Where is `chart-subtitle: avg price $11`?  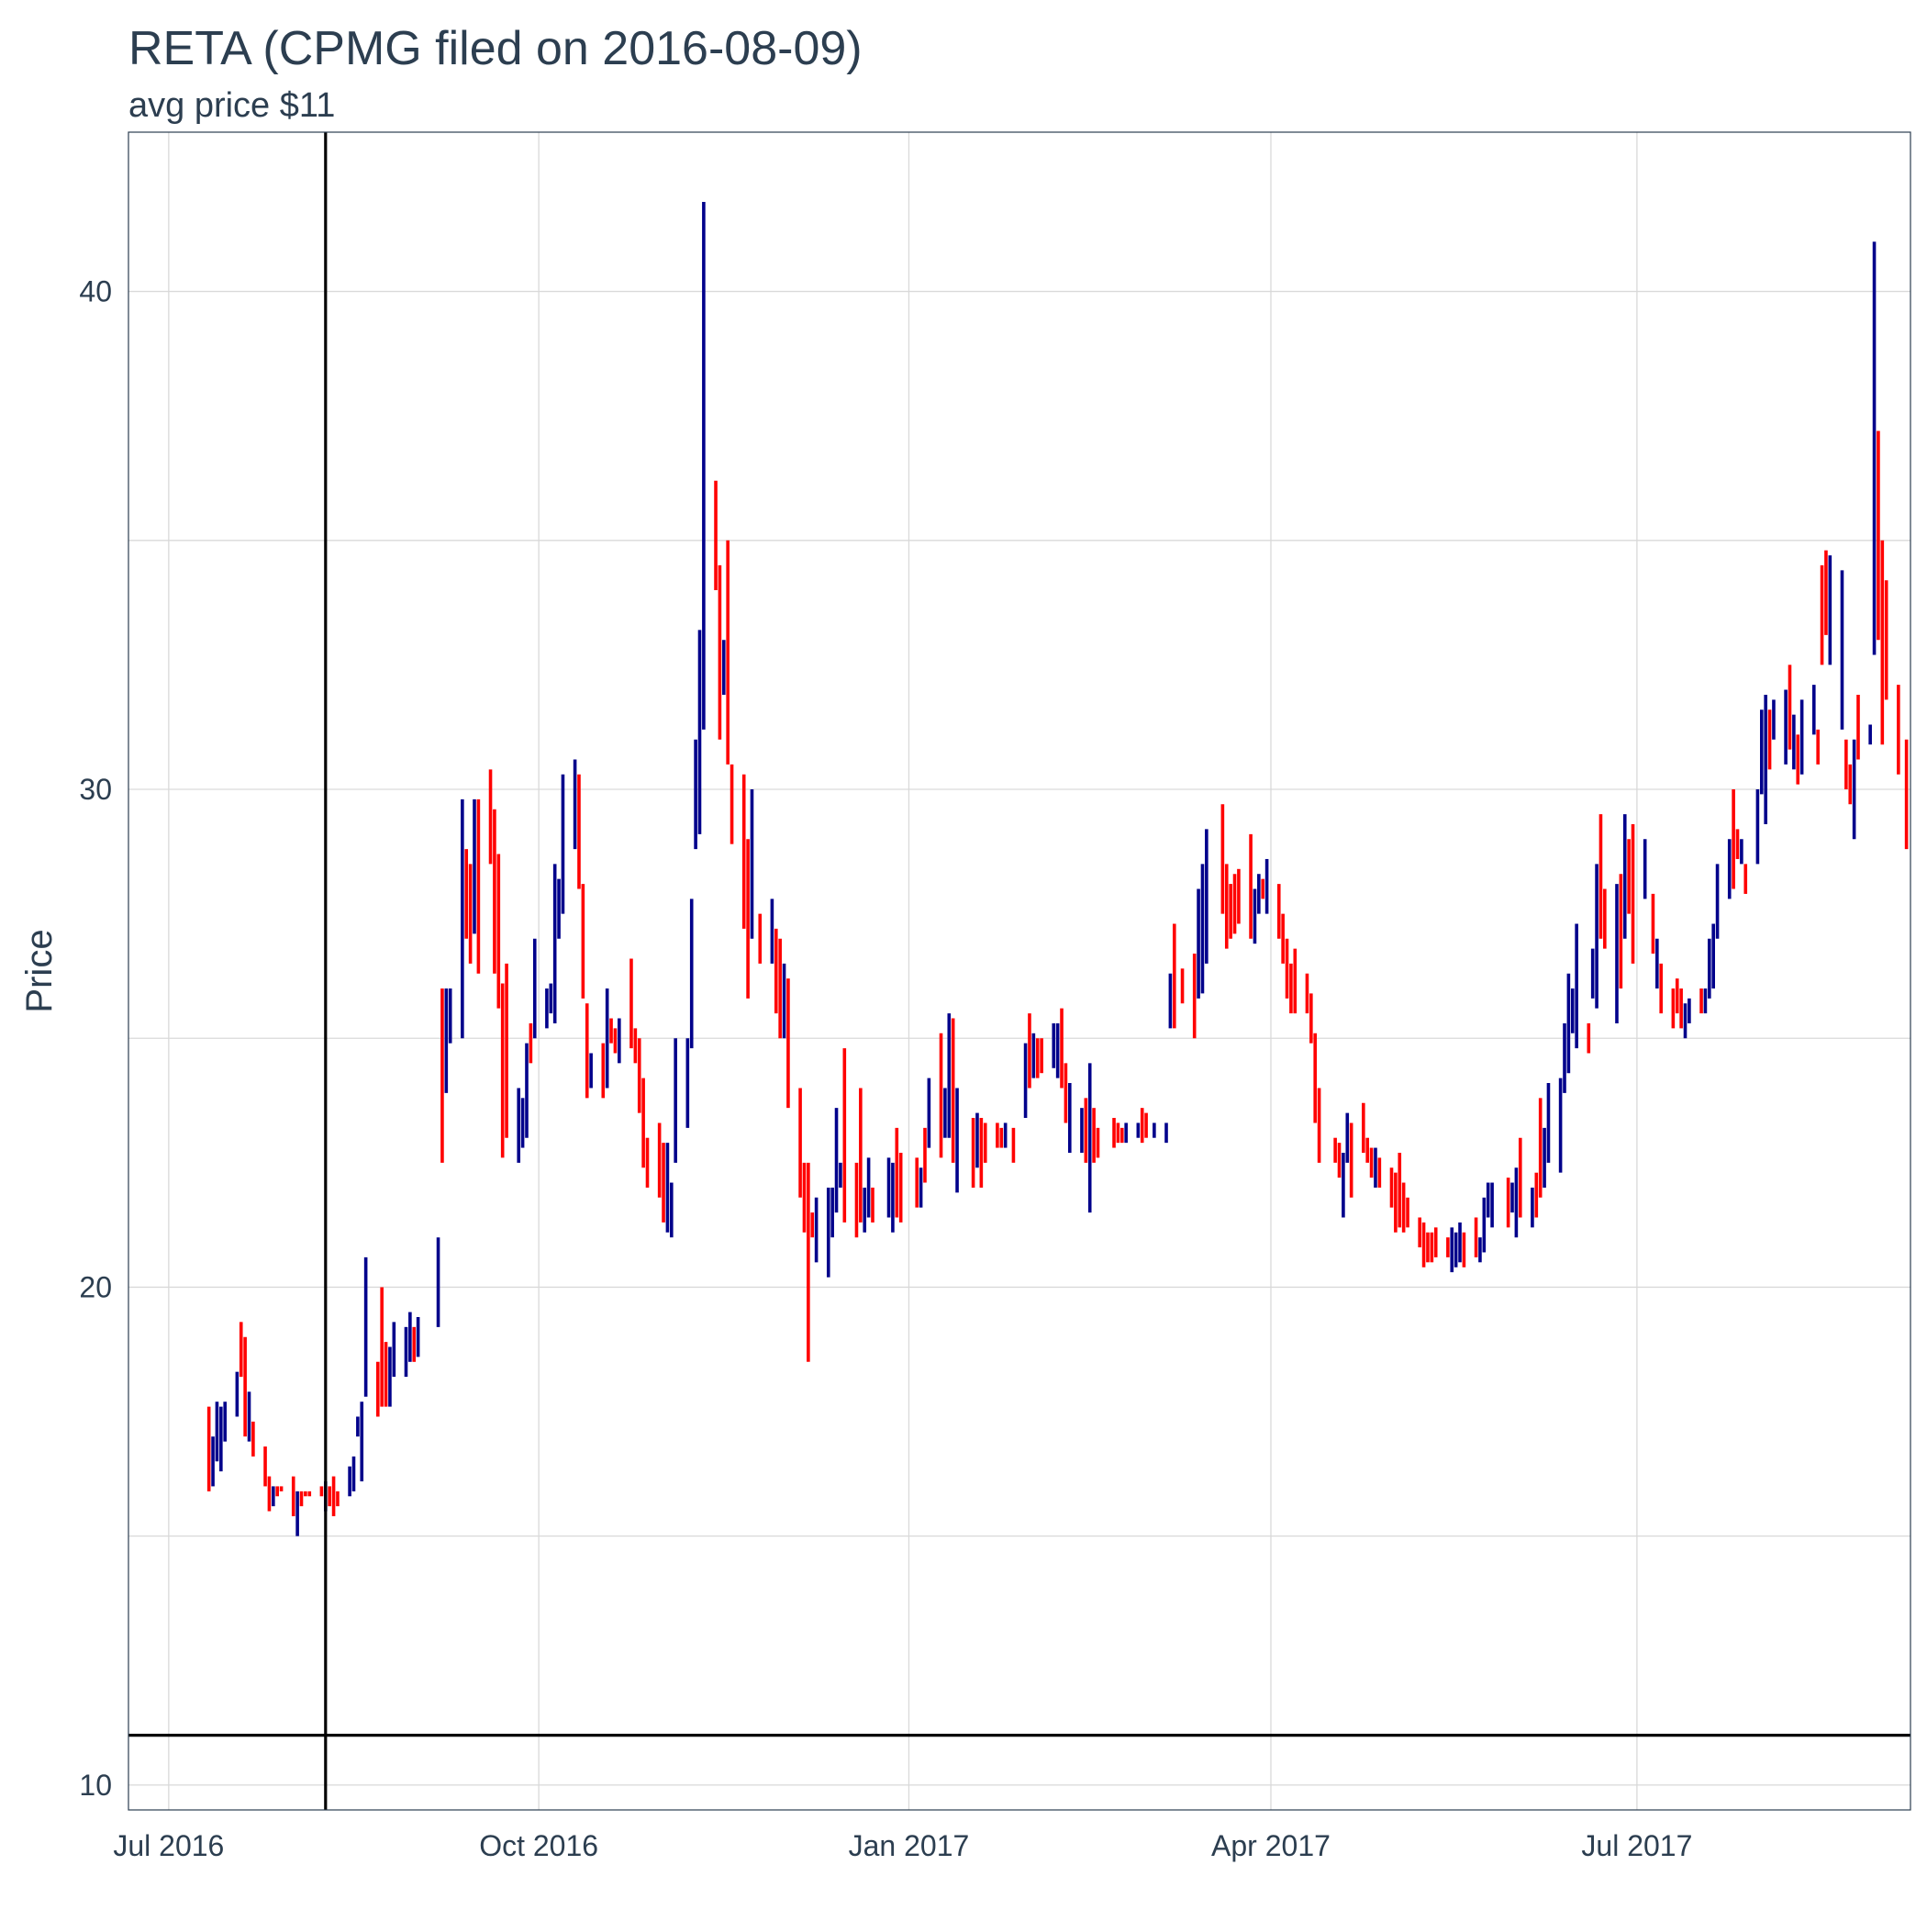 chart-subtitle: avg price $11 is located at coordinates (231, 105).